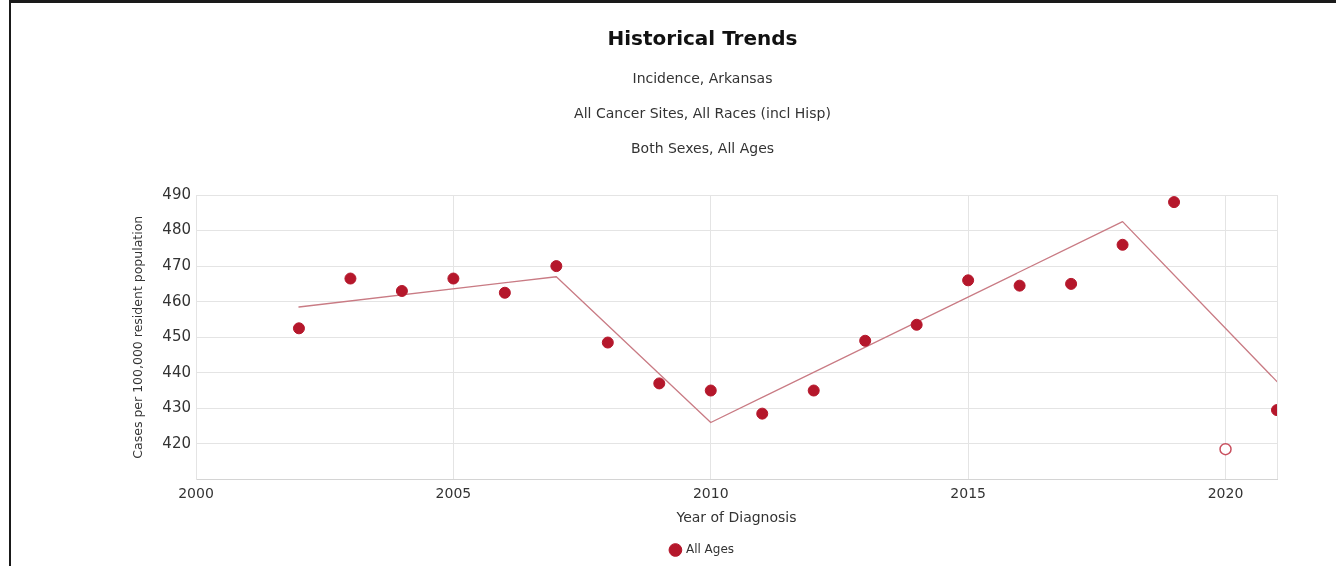 This screenshot has width=1336, height=566. Describe the element at coordinates (702, 38) in the screenshot. I see `chart-title: Historical Trends` at that location.